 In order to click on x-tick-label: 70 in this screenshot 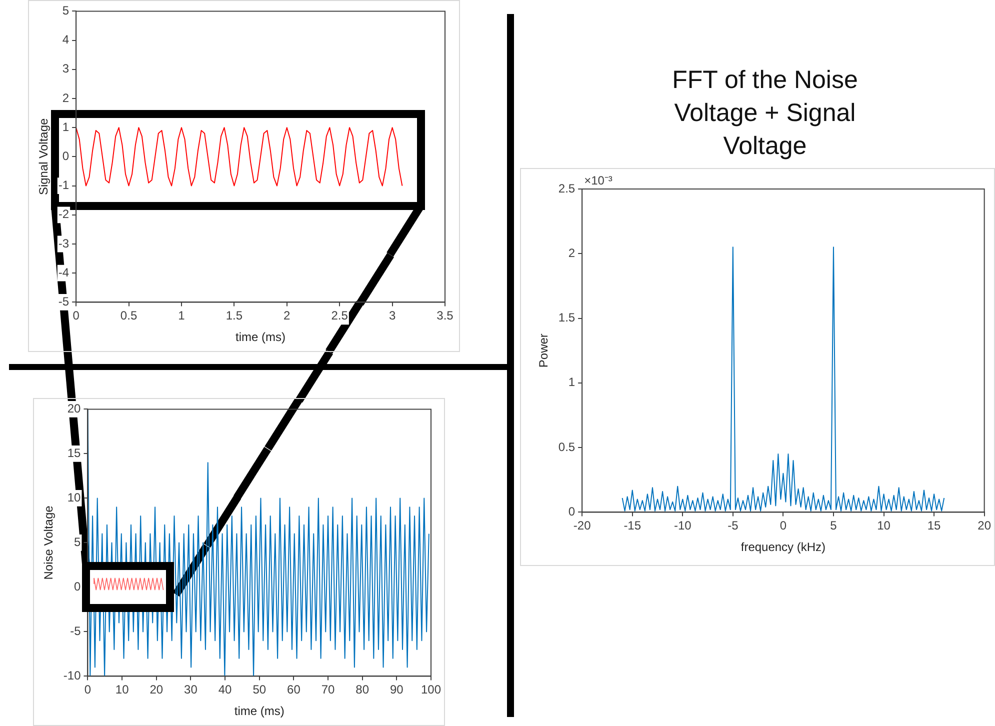, I will do `click(328, 689)`.